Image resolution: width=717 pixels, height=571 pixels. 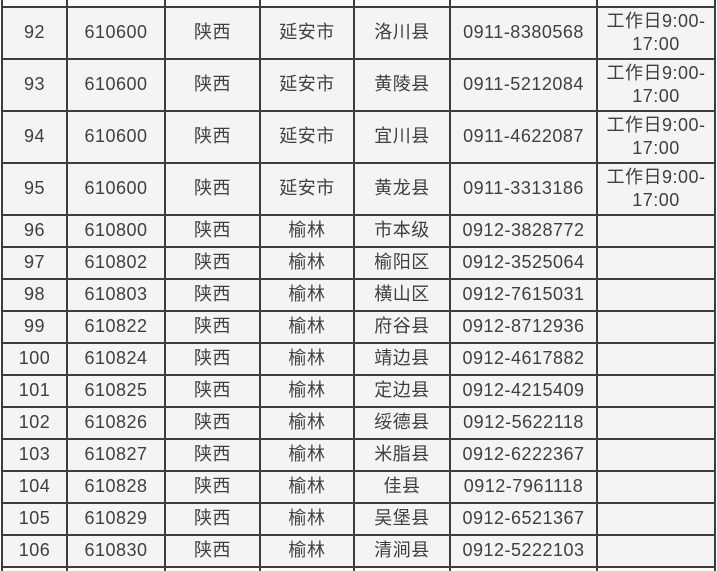 I want to click on cell-area-code: 610824, so click(x=116, y=359).